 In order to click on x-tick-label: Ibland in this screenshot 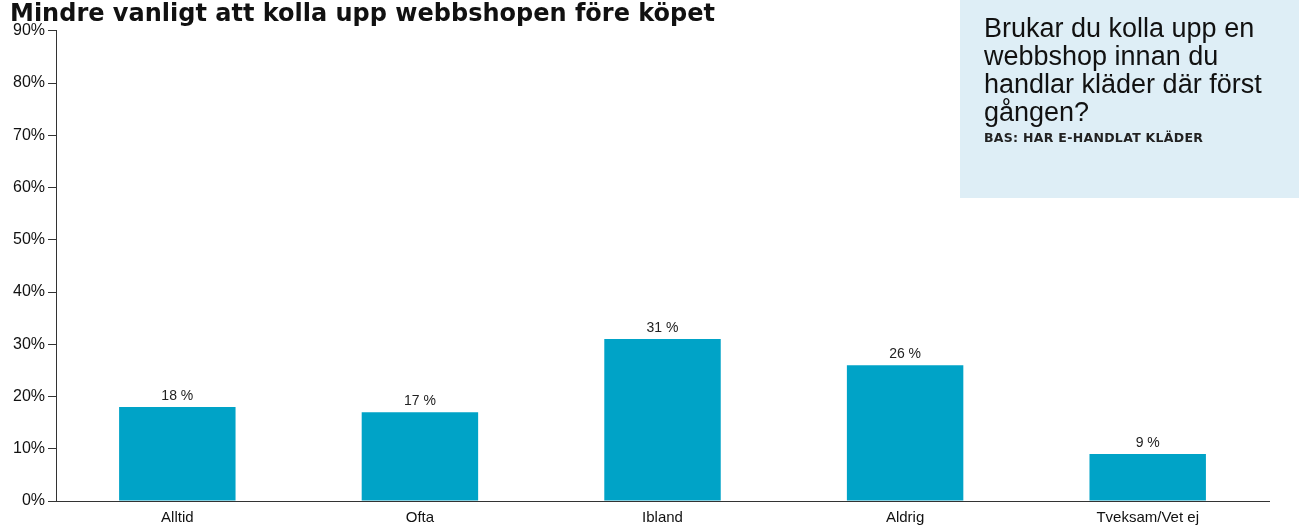, I will do `click(662, 517)`.